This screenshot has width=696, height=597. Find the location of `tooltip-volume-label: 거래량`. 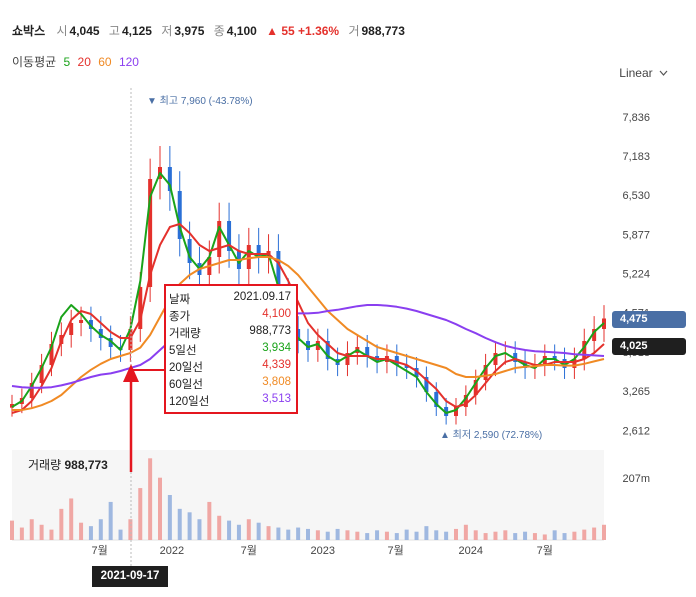

tooltip-volume-label: 거래량 is located at coordinates (185, 334).